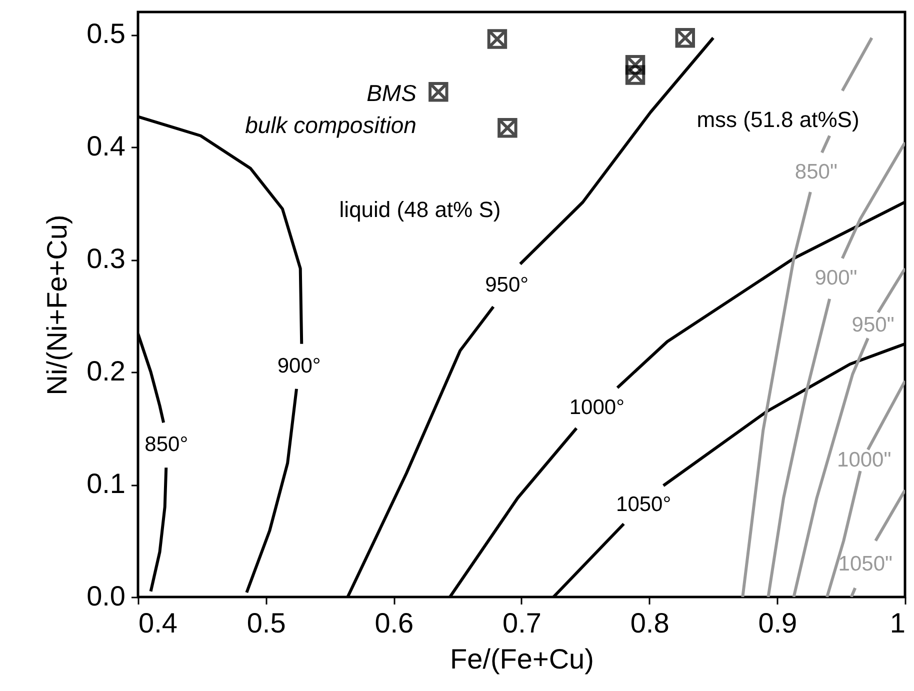  What do you see at coordinates (898, 623) in the screenshot?
I see `x-tick-label: 1` at bounding box center [898, 623].